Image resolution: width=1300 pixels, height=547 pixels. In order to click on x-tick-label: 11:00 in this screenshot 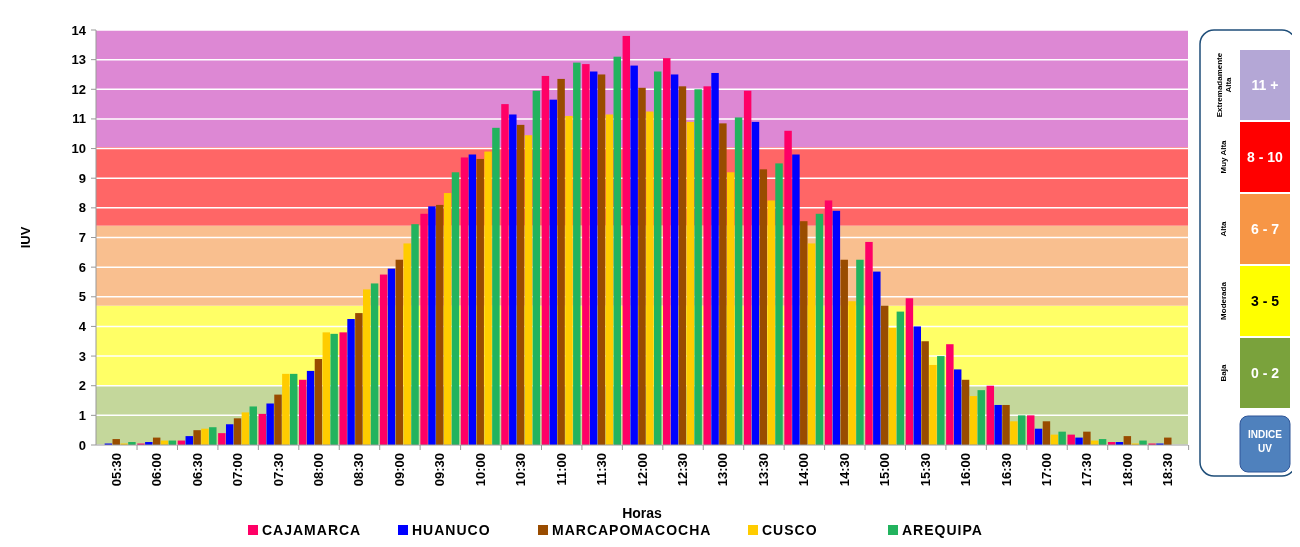, I will do `click(561, 469)`.